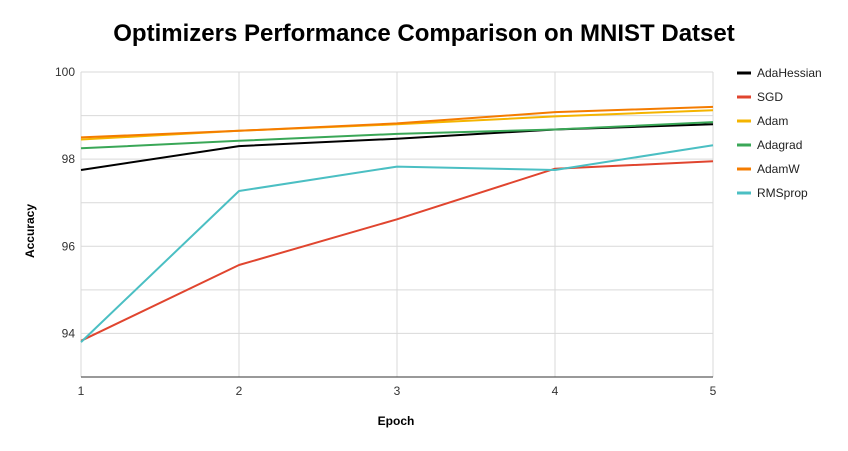  What do you see at coordinates (396, 421) in the screenshot?
I see `x-axis-title: Epoch` at bounding box center [396, 421].